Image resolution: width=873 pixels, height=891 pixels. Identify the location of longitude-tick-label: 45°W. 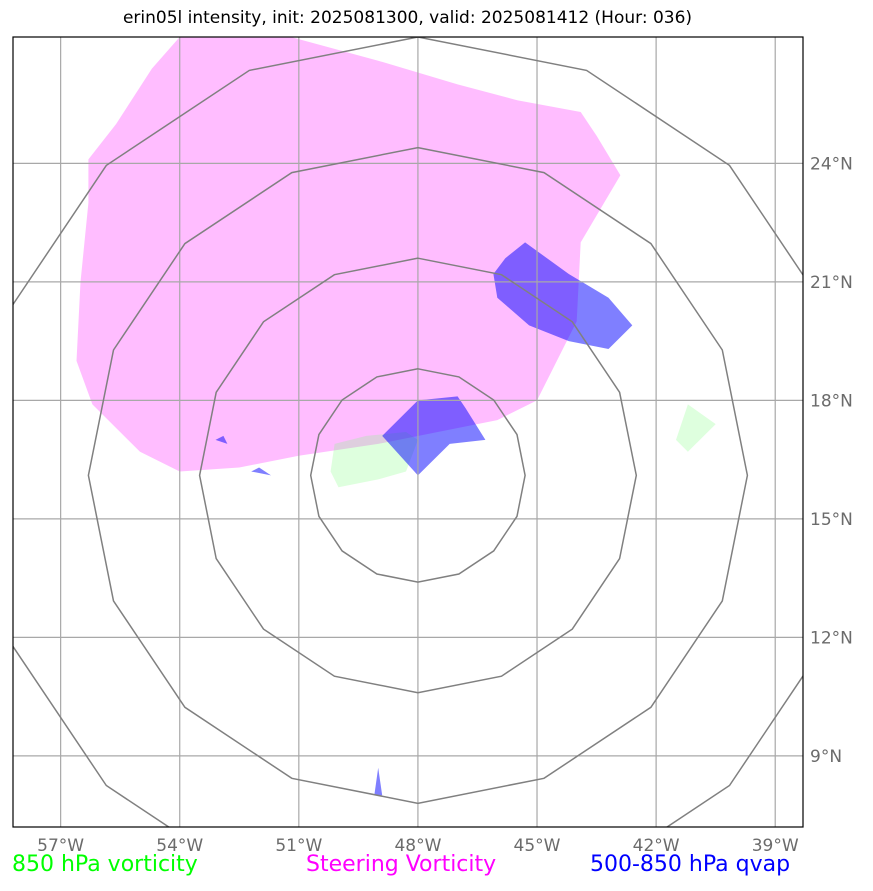
(537, 846).